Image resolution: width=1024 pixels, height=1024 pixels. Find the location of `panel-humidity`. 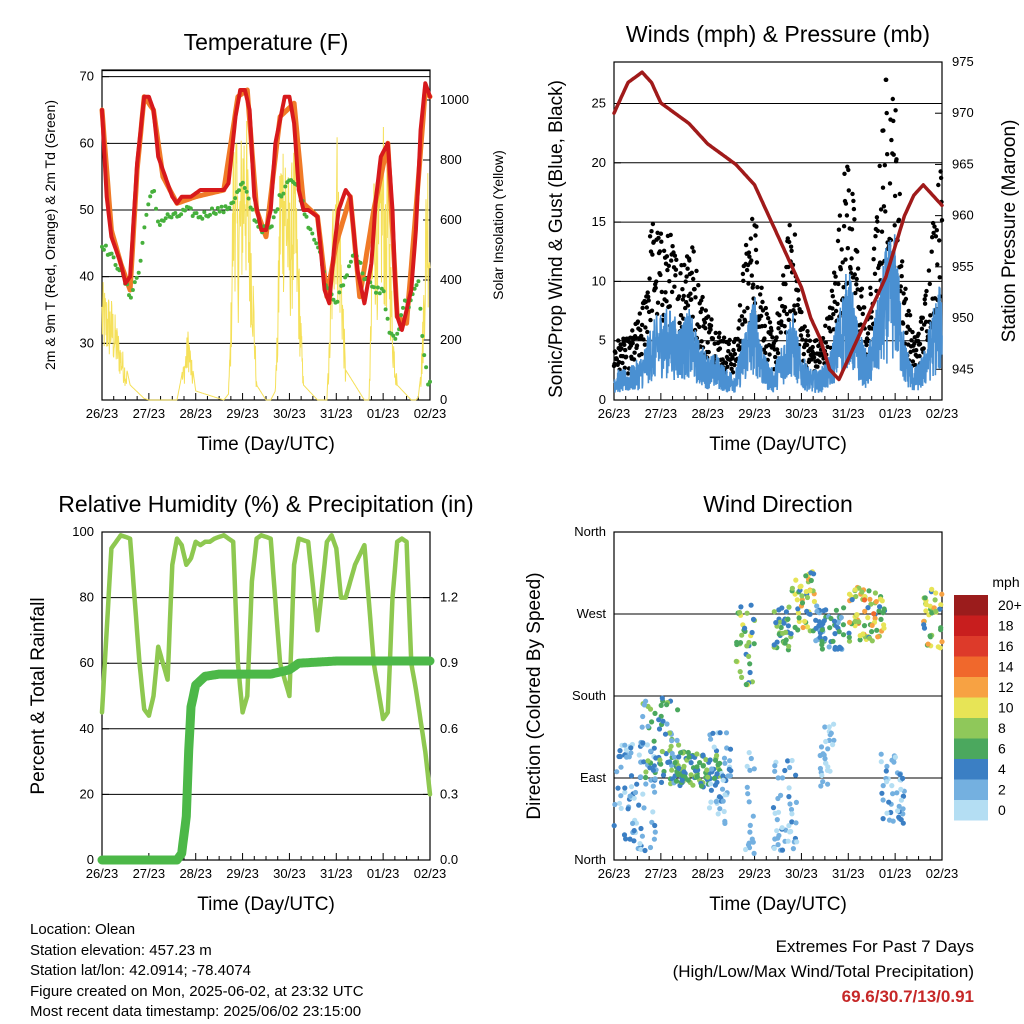

panel-humidity is located at coordinates (266, 698).